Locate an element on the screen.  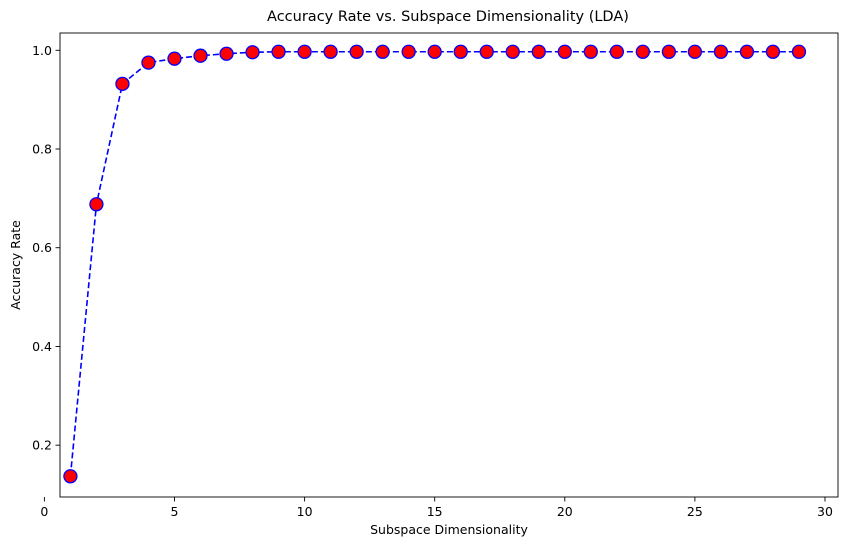
y-tick-label: 0.8 is located at coordinates (42, 149).